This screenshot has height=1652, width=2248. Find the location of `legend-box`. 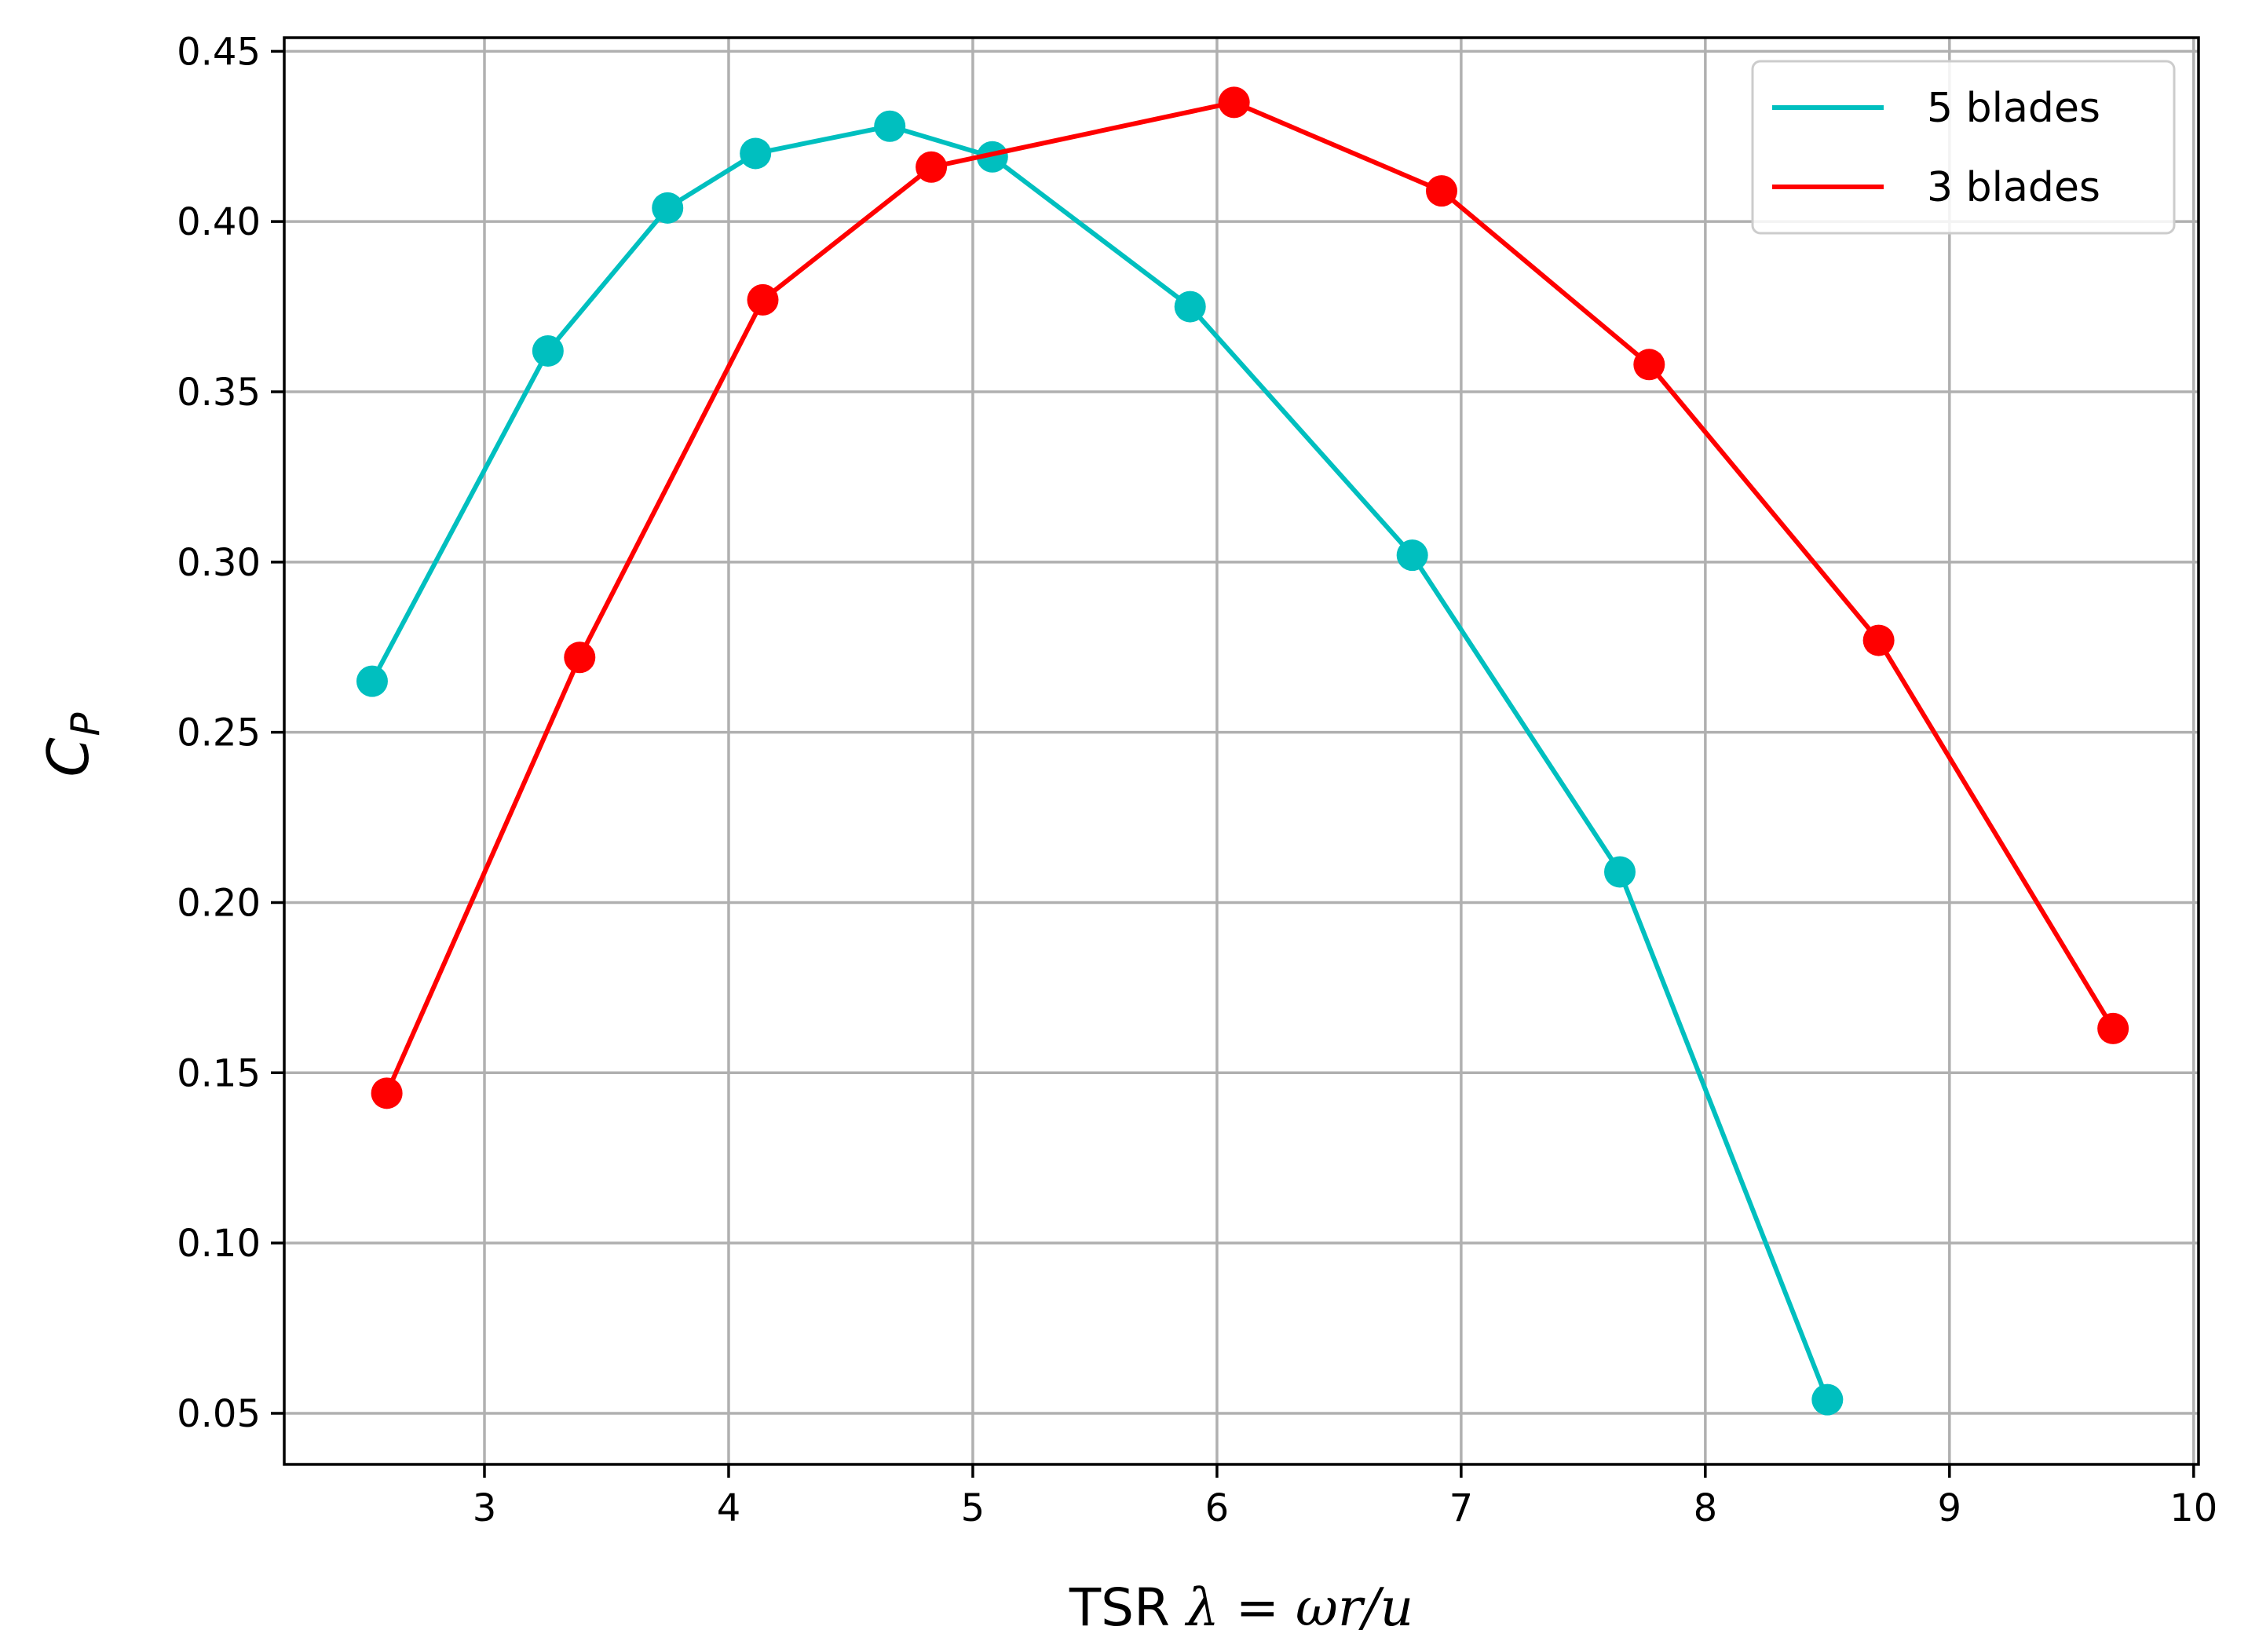

legend-box is located at coordinates (1963, 147).